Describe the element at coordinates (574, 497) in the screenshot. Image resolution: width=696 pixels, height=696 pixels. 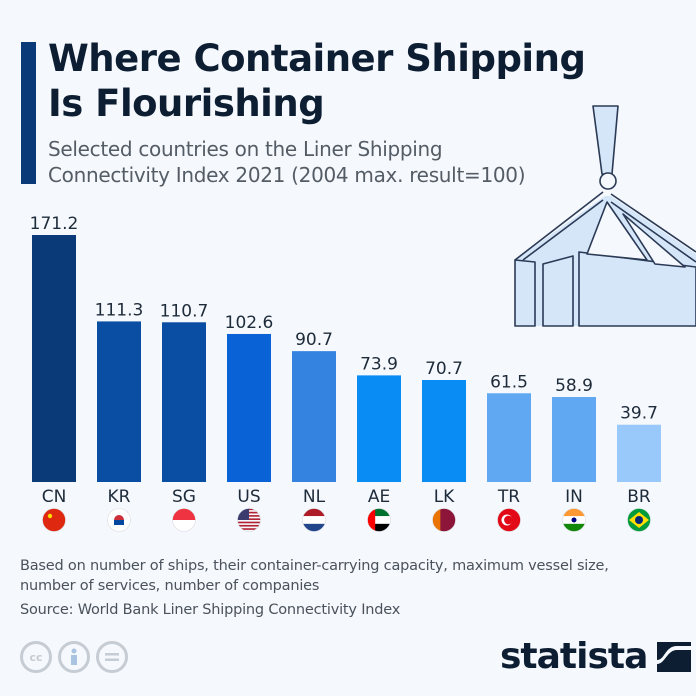
I see `category-label-in: IN` at that location.